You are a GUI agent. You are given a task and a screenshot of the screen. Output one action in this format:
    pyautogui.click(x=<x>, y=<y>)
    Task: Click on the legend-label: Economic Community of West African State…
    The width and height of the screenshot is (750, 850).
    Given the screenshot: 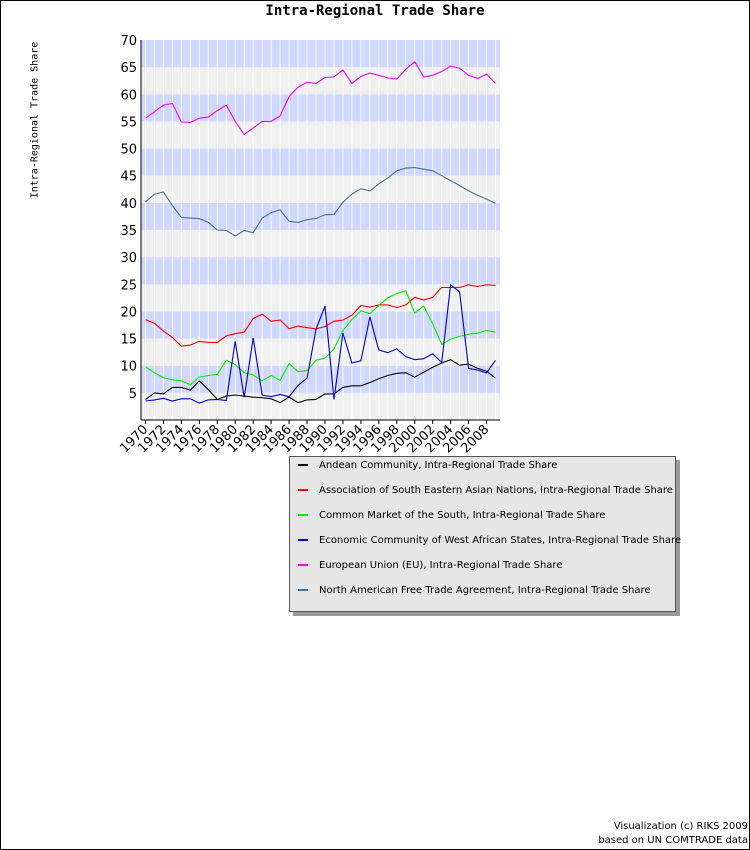 What is the action you would take?
    pyautogui.click(x=500, y=540)
    